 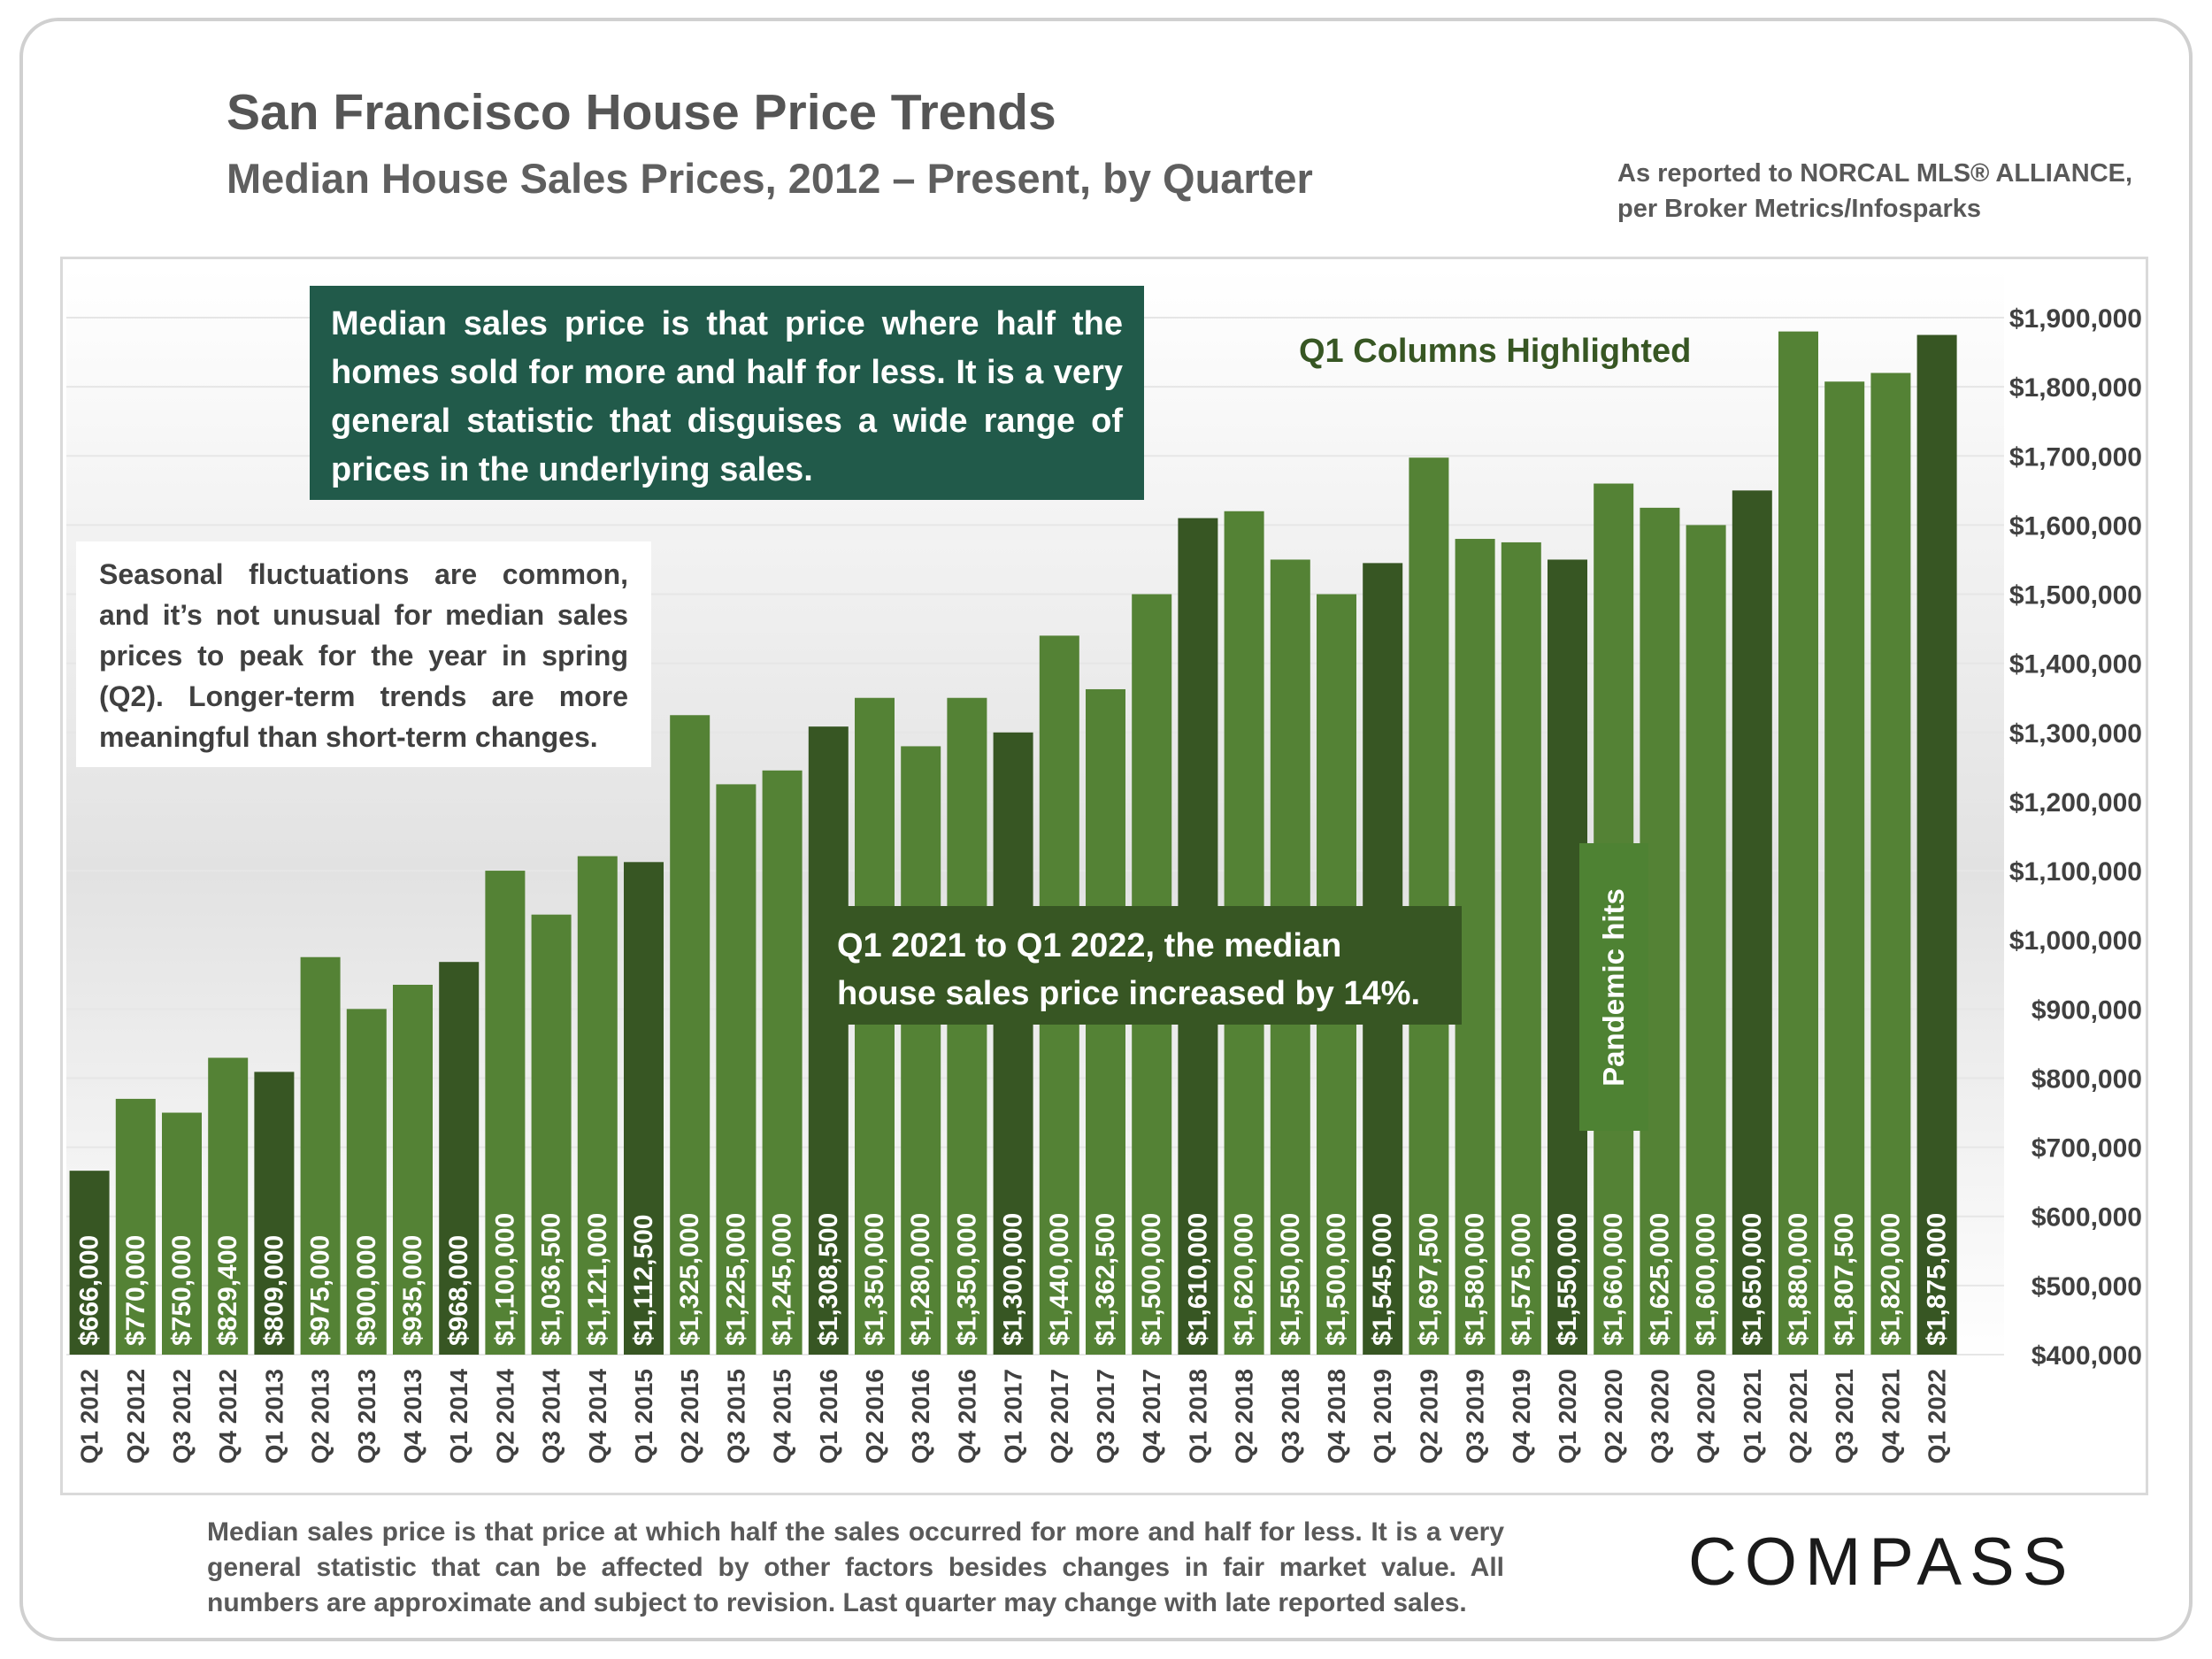 I want to click on x-tick-label: Q1 2022, so click(x=1937, y=1416).